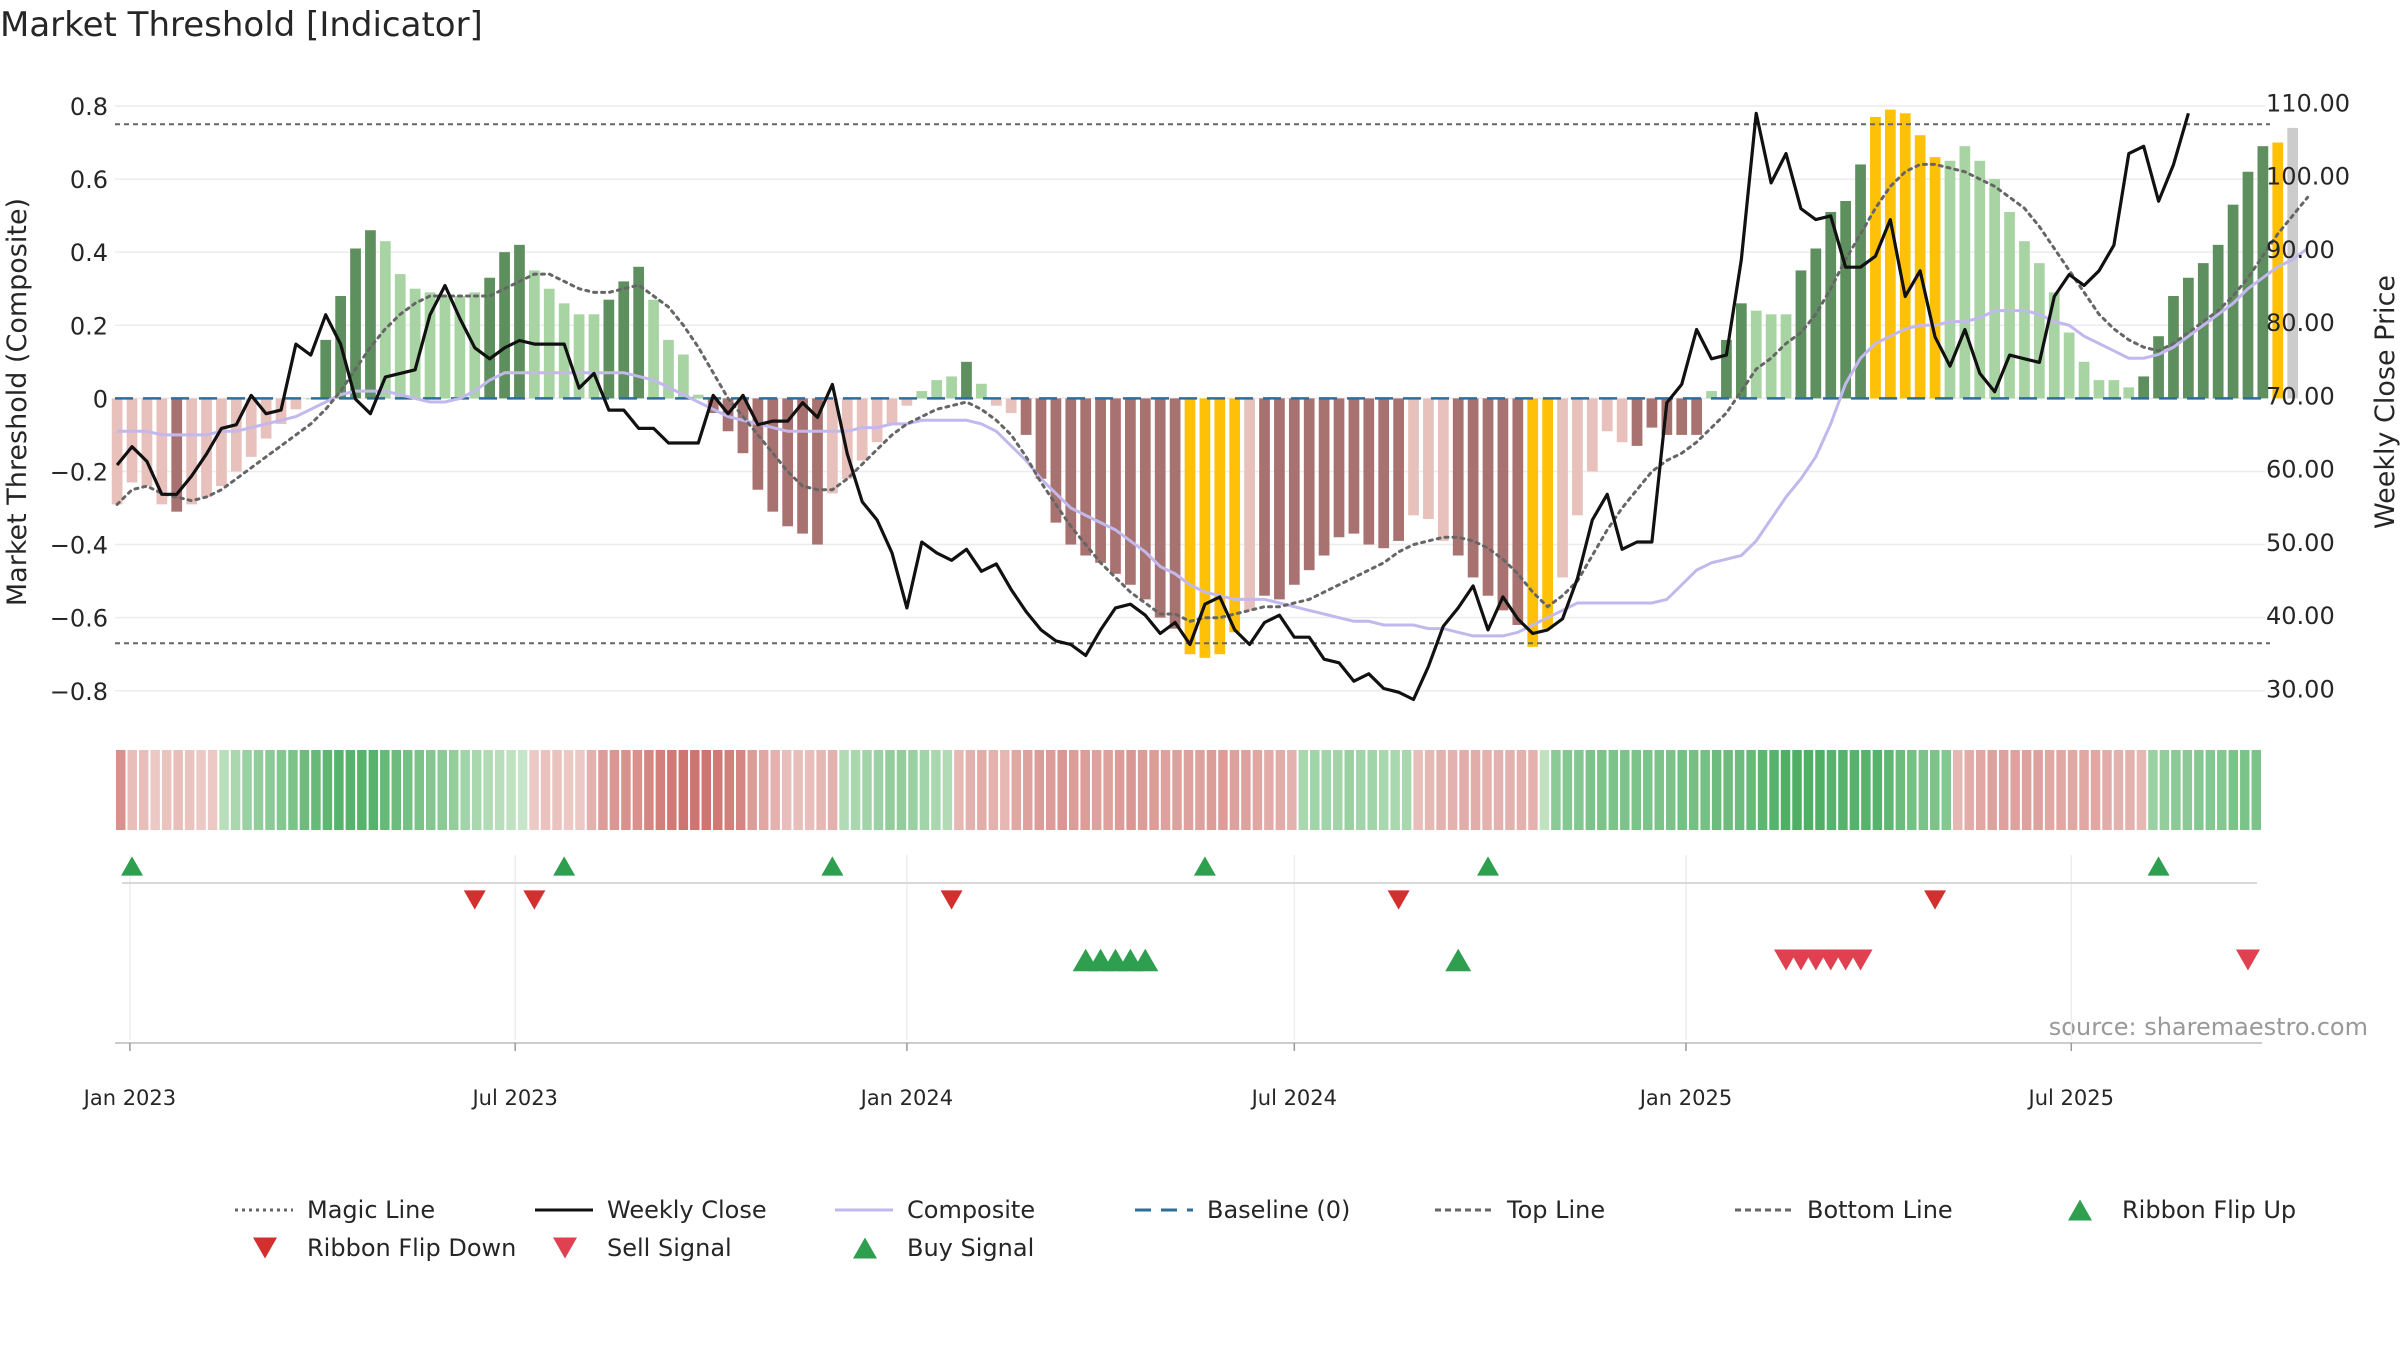 The width and height of the screenshot is (2400, 1350). I want to click on y2-tick-label: 40.00, so click(2300, 616).